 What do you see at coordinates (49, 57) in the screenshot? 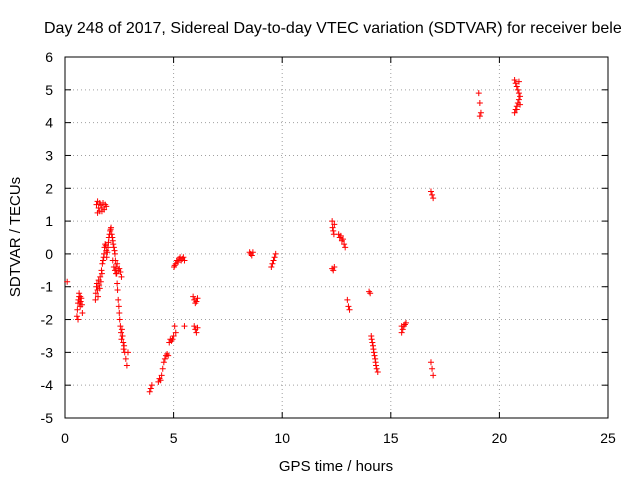
I see `y-tick-label: 6` at bounding box center [49, 57].